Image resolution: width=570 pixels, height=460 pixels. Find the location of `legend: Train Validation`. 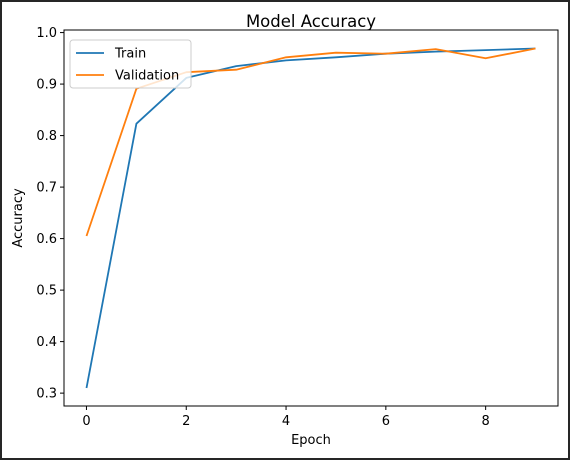

legend: Train Validation is located at coordinates (130, 64).